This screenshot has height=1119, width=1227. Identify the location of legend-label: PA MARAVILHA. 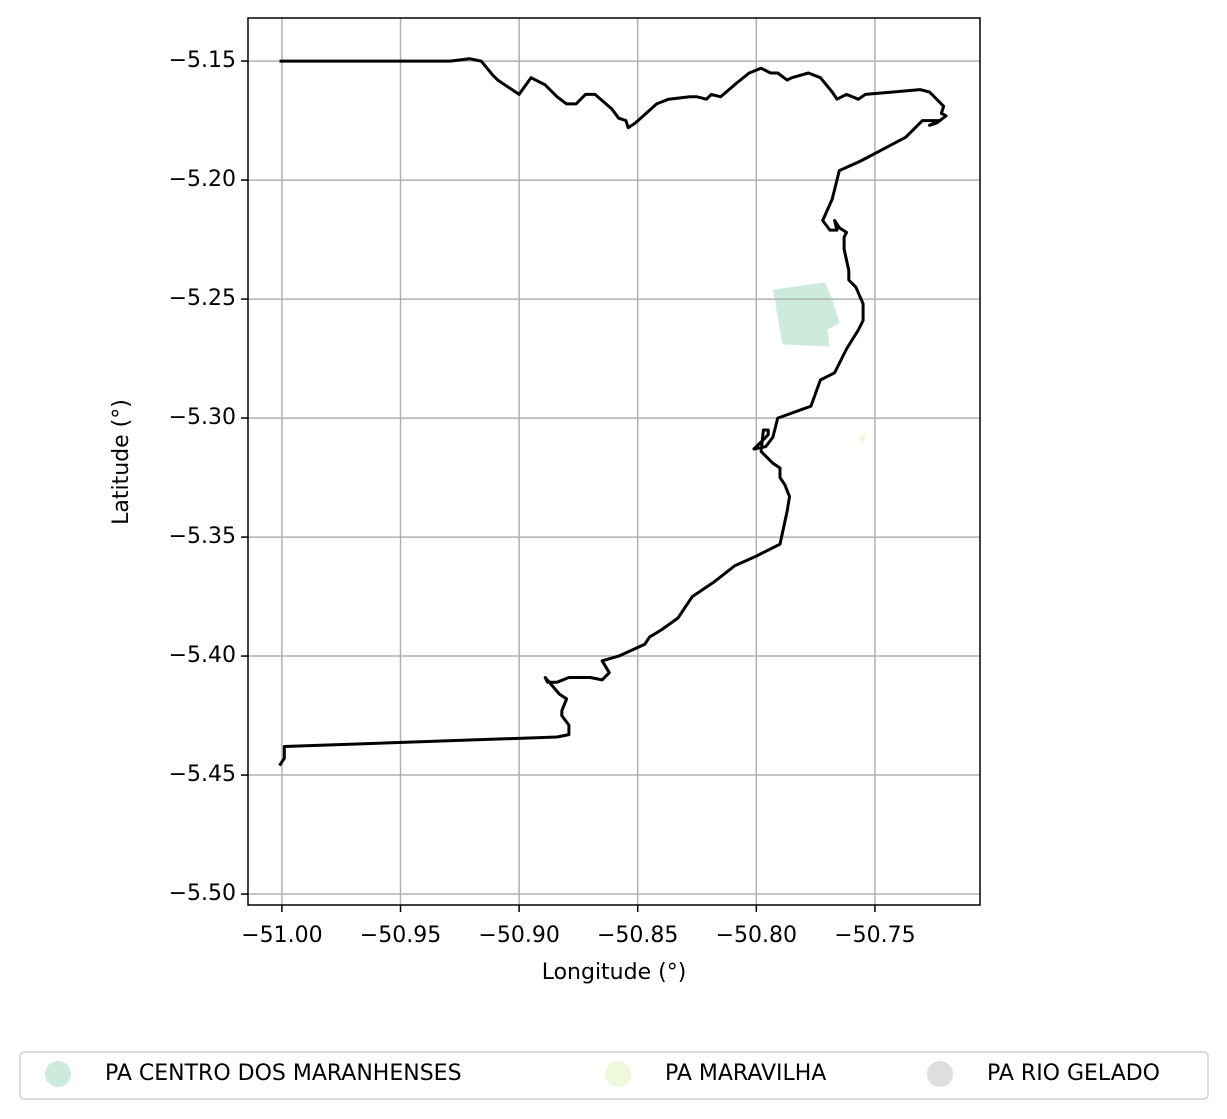
(745, 1073).